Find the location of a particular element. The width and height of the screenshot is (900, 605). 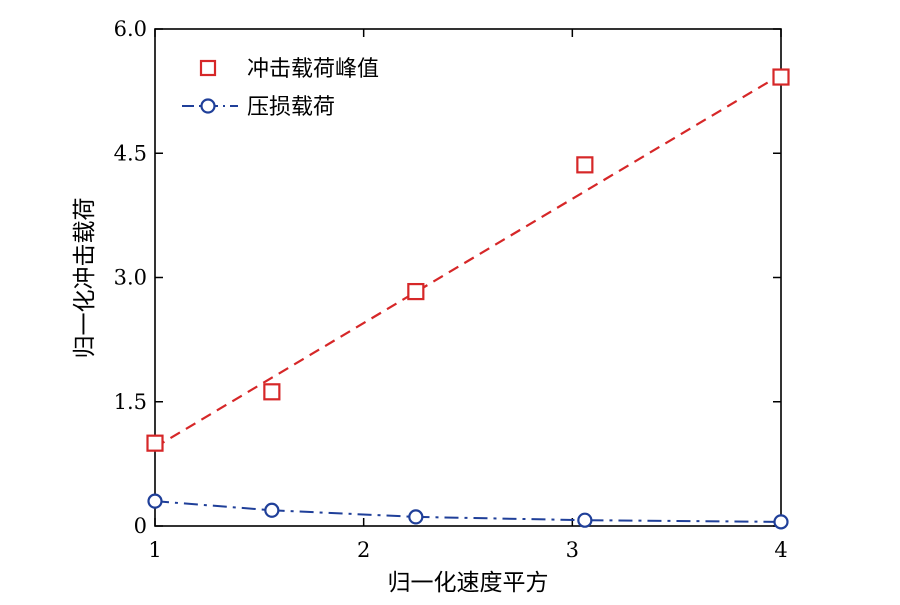

y-tick-label: 1.5 is located at coordinates (130, 402).